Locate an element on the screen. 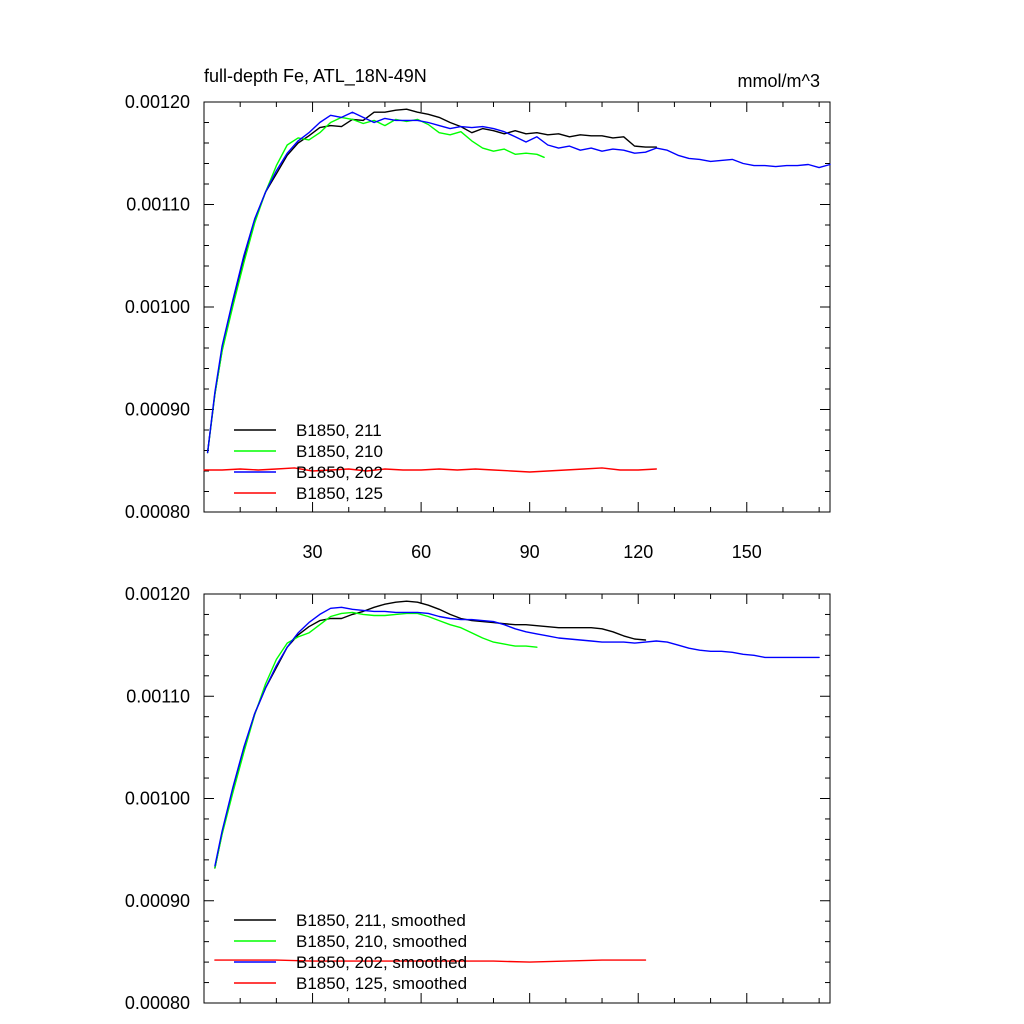 The height and width of the screenshot is (1024, 1024). x-tick-label: 60 is located at coordinates (421, 552).